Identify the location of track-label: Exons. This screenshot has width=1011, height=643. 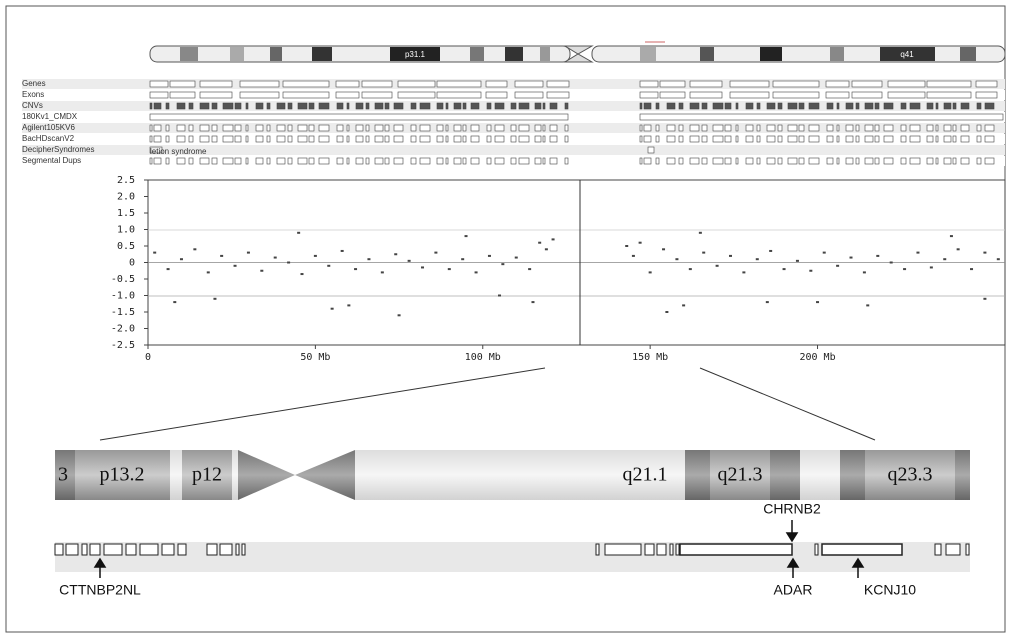
(33, 94).